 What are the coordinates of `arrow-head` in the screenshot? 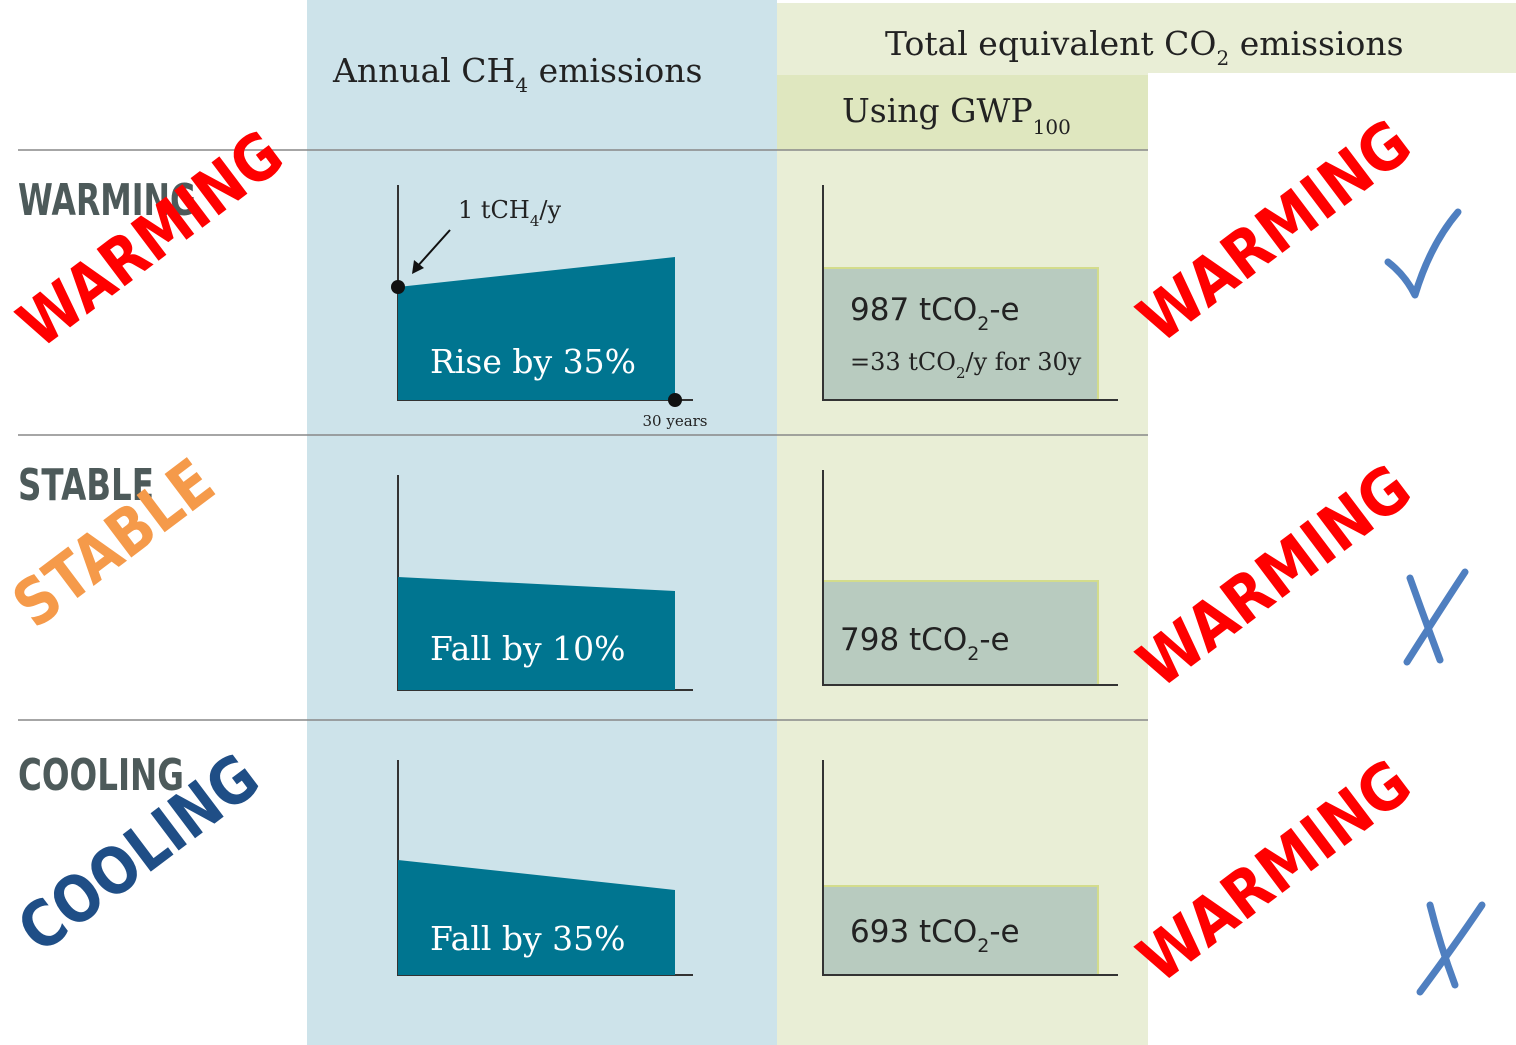 It's located at (418, 267).